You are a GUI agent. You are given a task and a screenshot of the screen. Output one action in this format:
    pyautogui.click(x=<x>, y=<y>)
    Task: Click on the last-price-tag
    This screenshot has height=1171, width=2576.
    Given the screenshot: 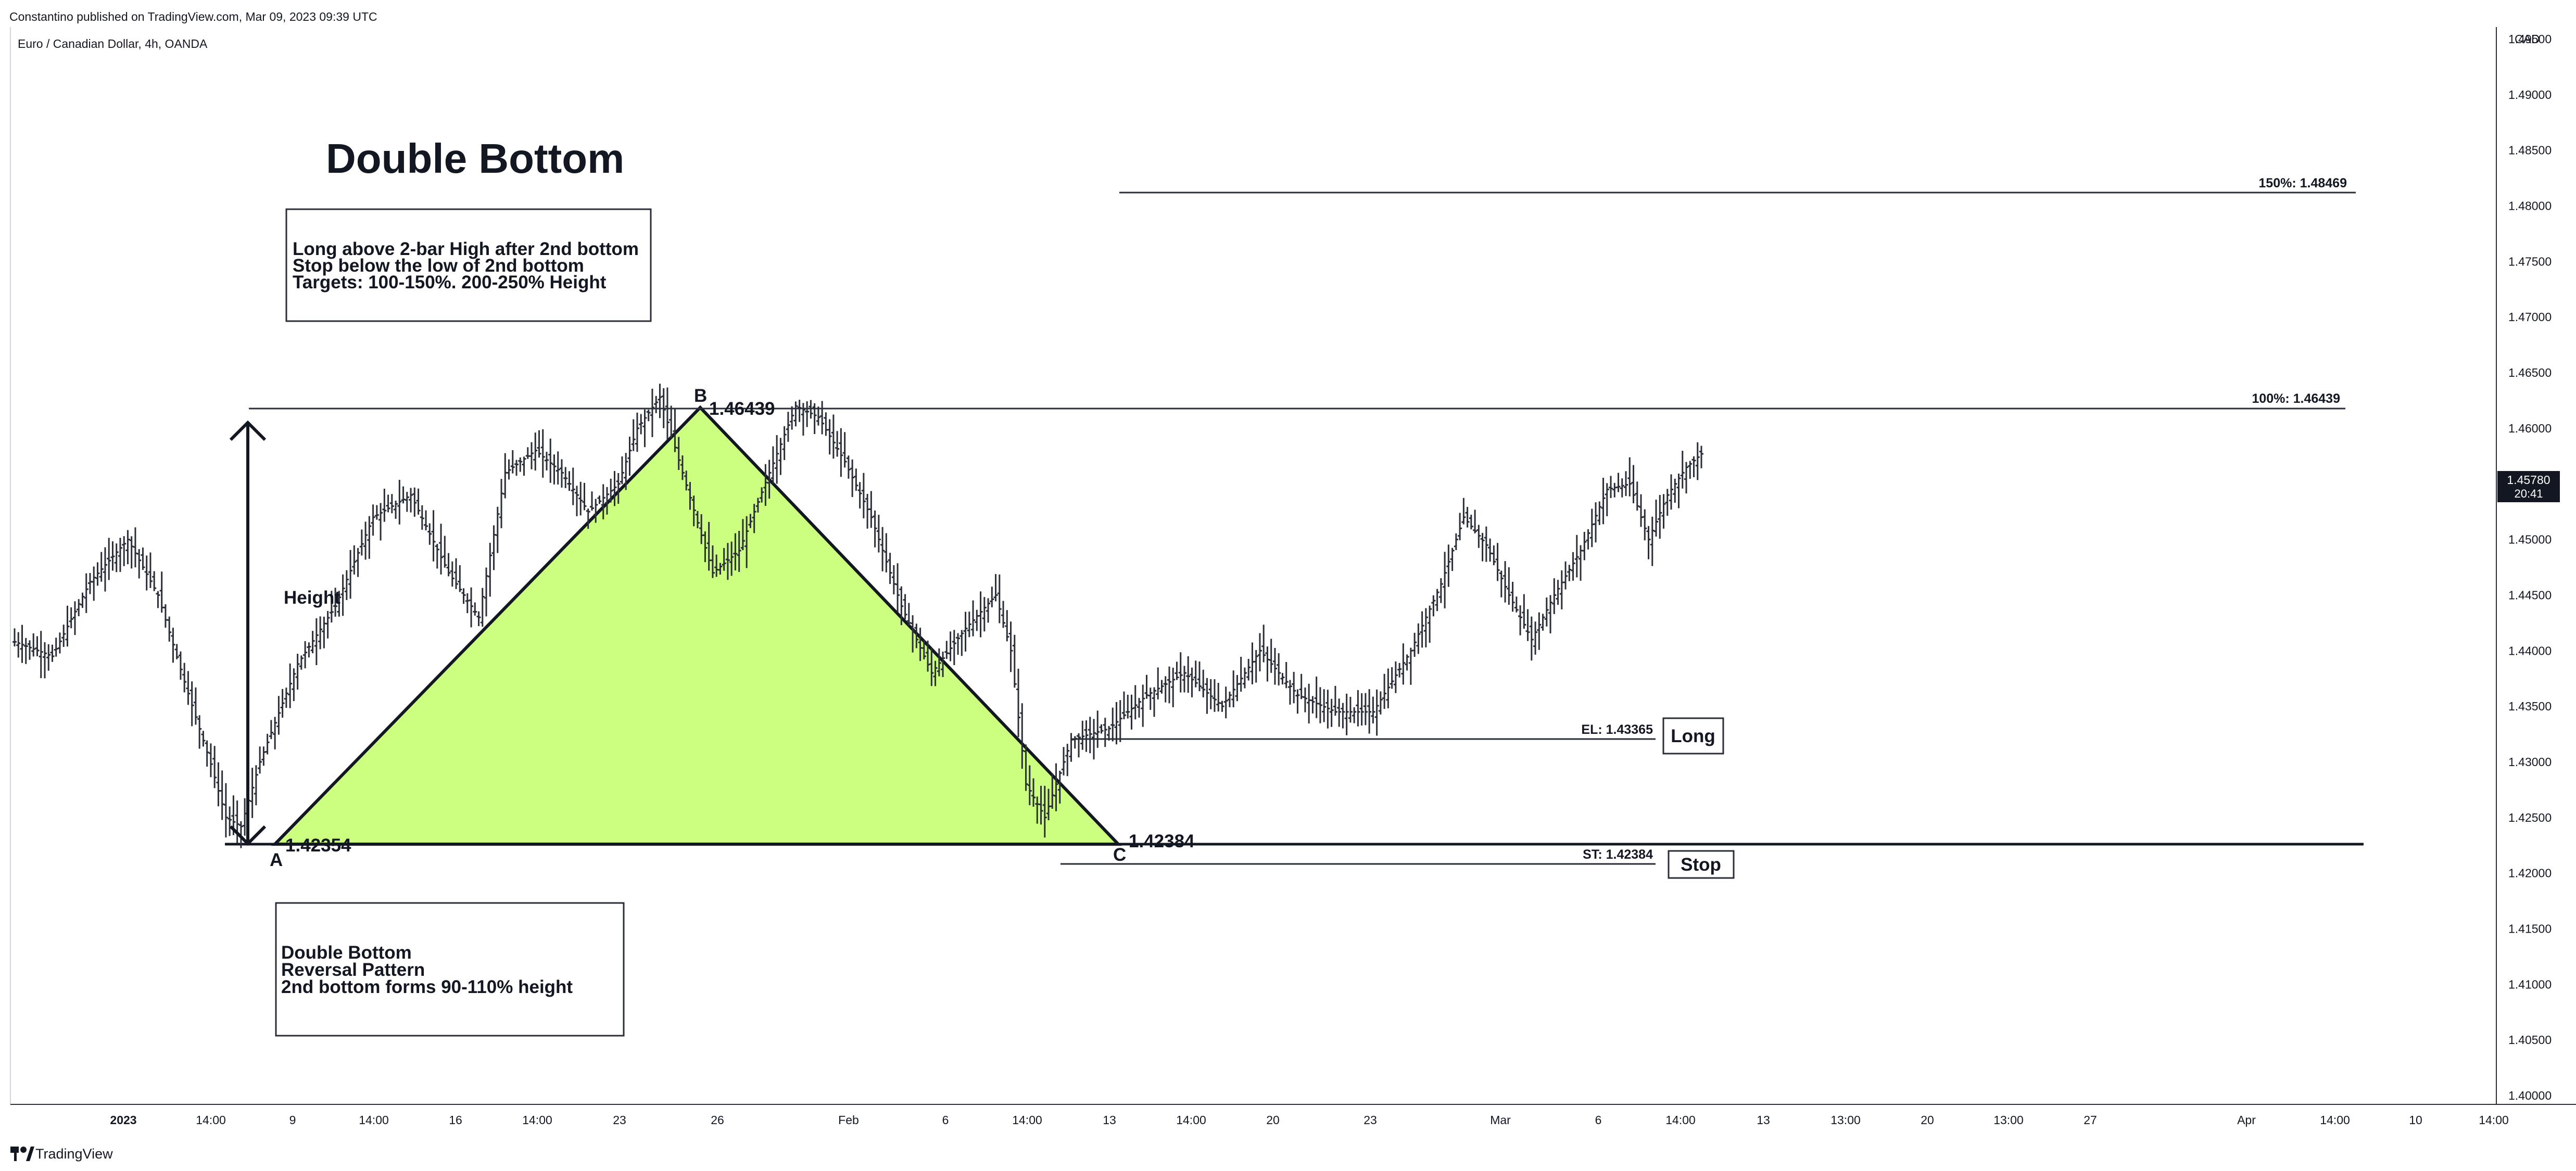 What is the action you would take?
    pyautogui.click(x=2528, y=487)
    